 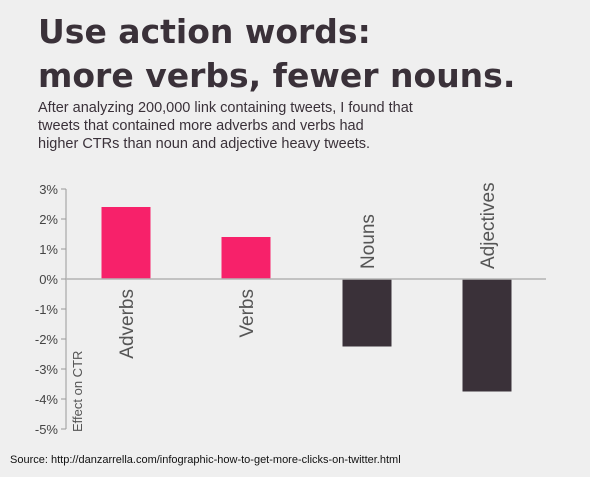 I want to click on bar-nouns, so click(x=367, y=313).